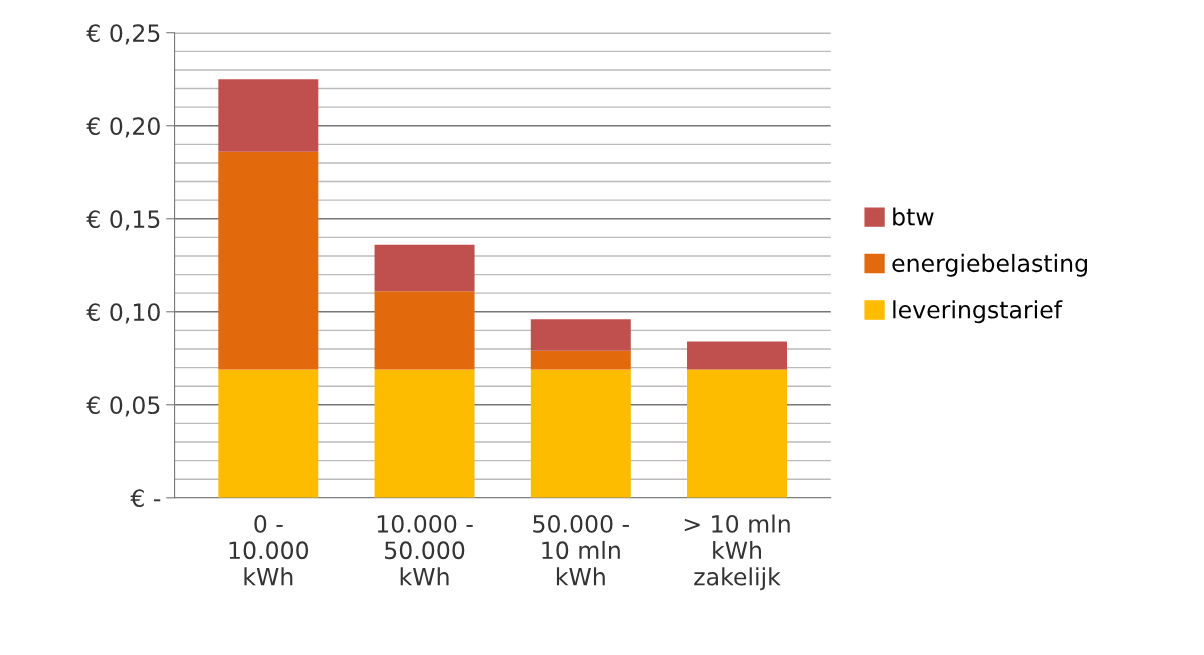  I want to click on x-tick-label: 50.000 - 10 mln kWh, so click(581, 550).